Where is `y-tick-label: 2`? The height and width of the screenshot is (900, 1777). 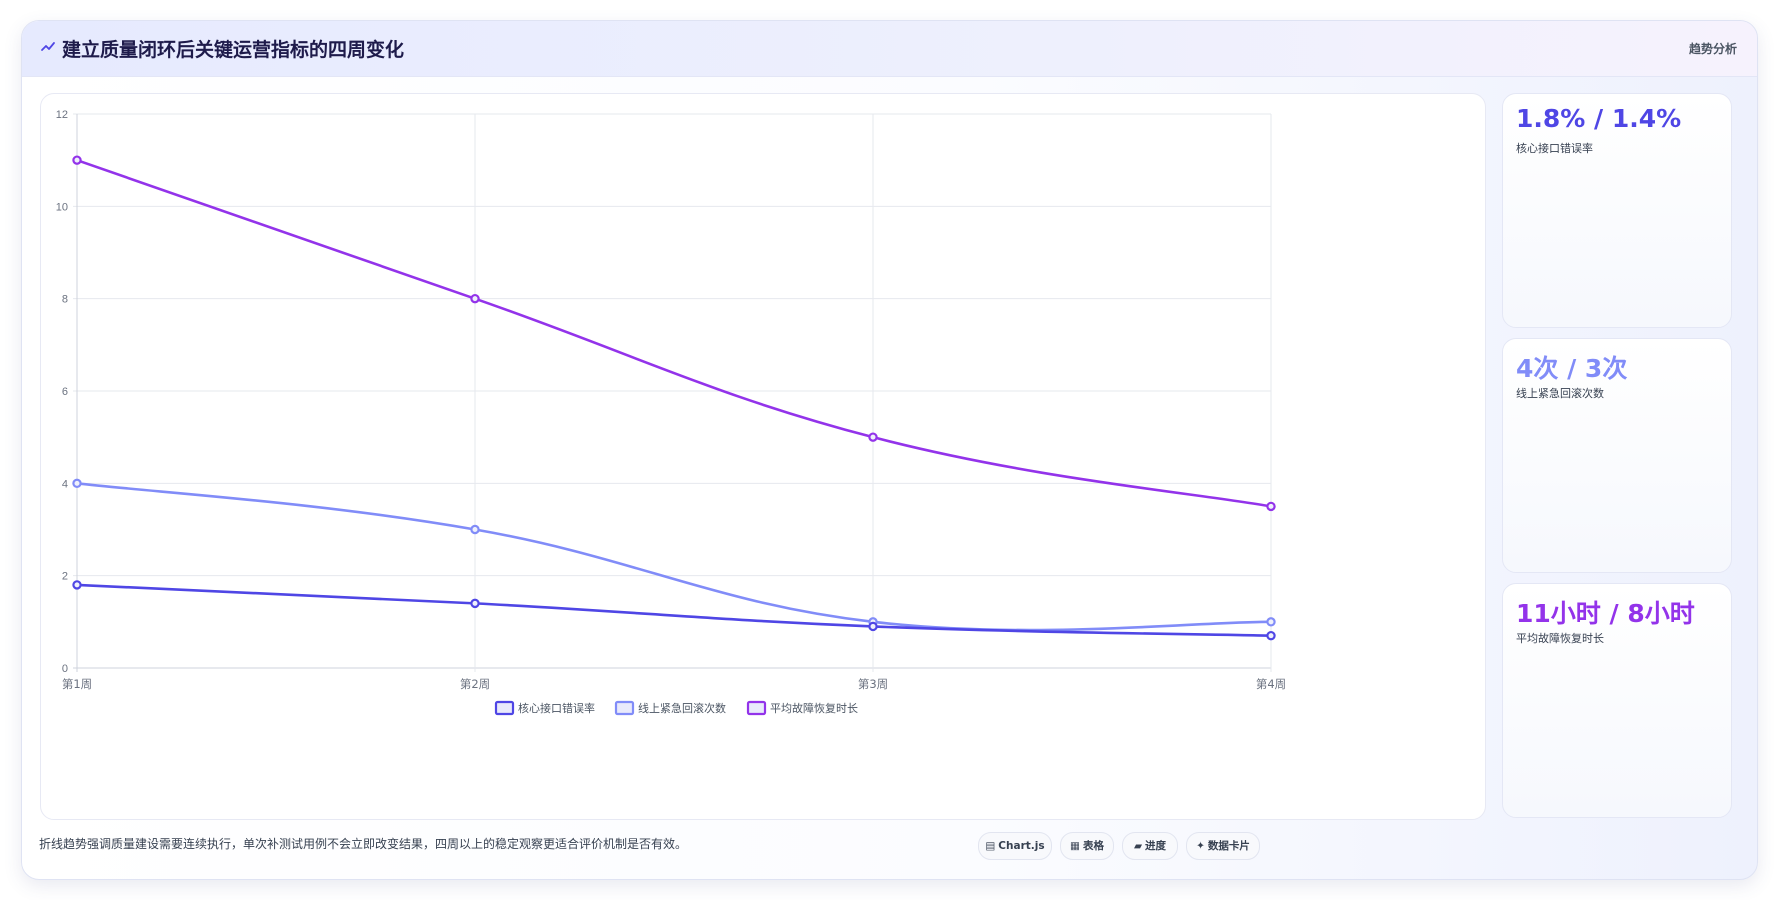
y-tick-label: 2 is located at coordinates (65, 577).